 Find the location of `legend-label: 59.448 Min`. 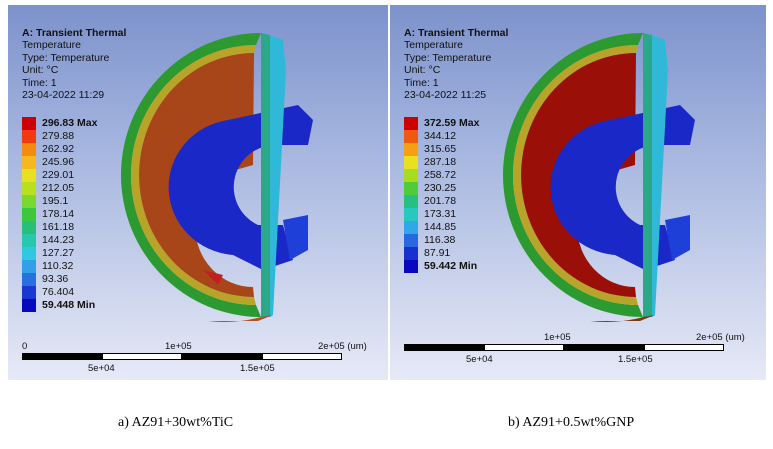

legend-label: 59.448 Min is located at coordinates (69, 305).